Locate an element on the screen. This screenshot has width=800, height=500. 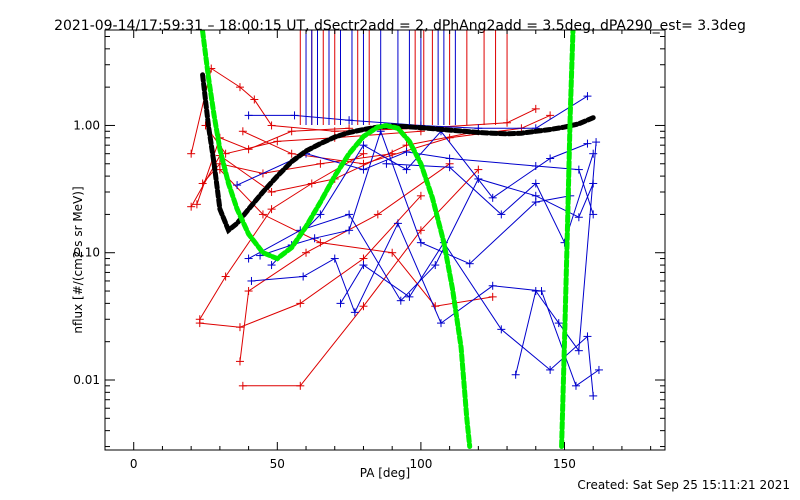
y-tick-label: 0.10 is located at coordinates (86, 253).